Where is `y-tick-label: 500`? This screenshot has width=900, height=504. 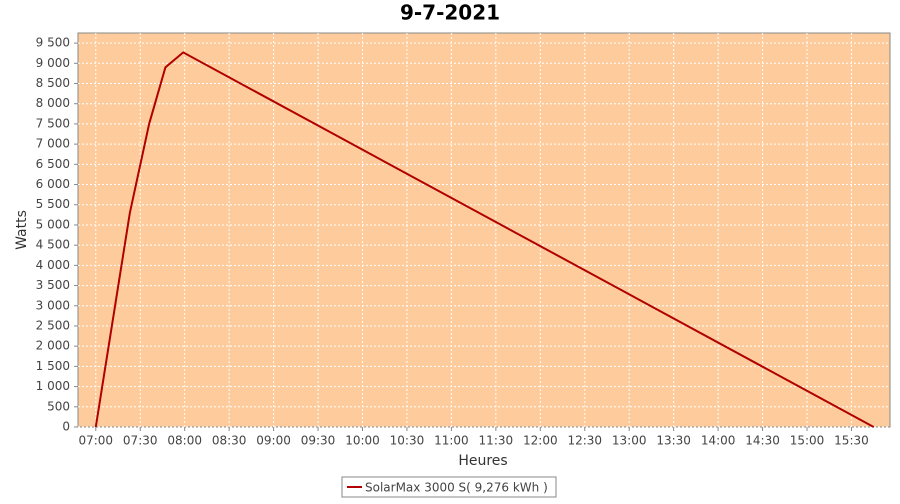
y-tick-label: 500 is located at coordinates (58, 406).